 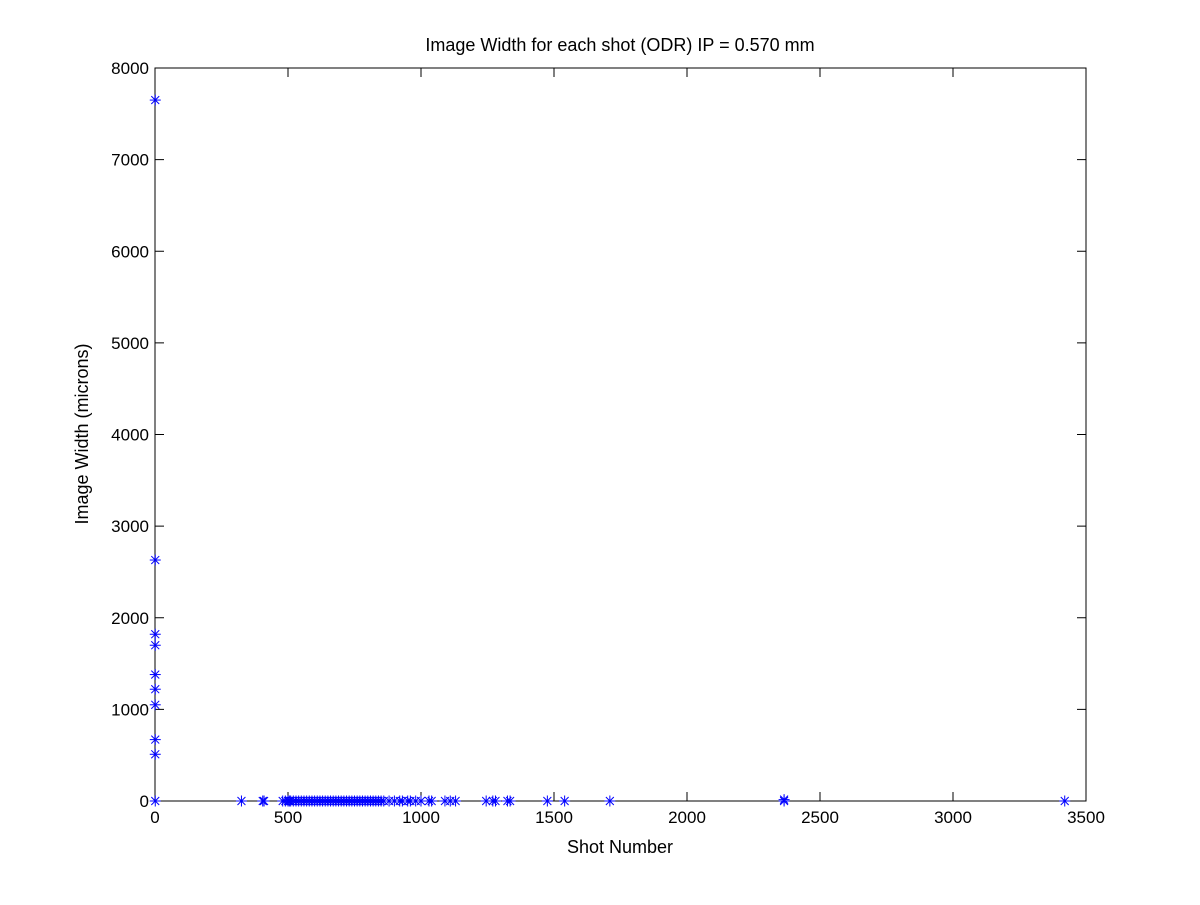 What do you see at coordinates (687, 817) in the screenshot?
I see `x-tick-label: 2000` at bounding box center [687, 817].